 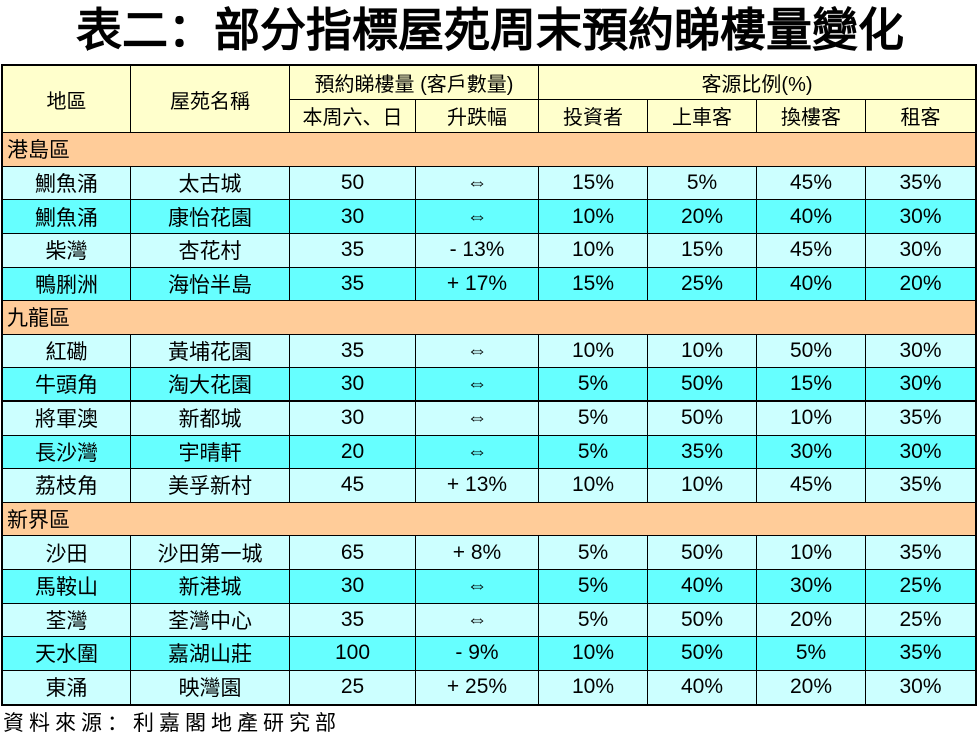 I want to click on region-row: 新界區, so click(x=489, y=519).